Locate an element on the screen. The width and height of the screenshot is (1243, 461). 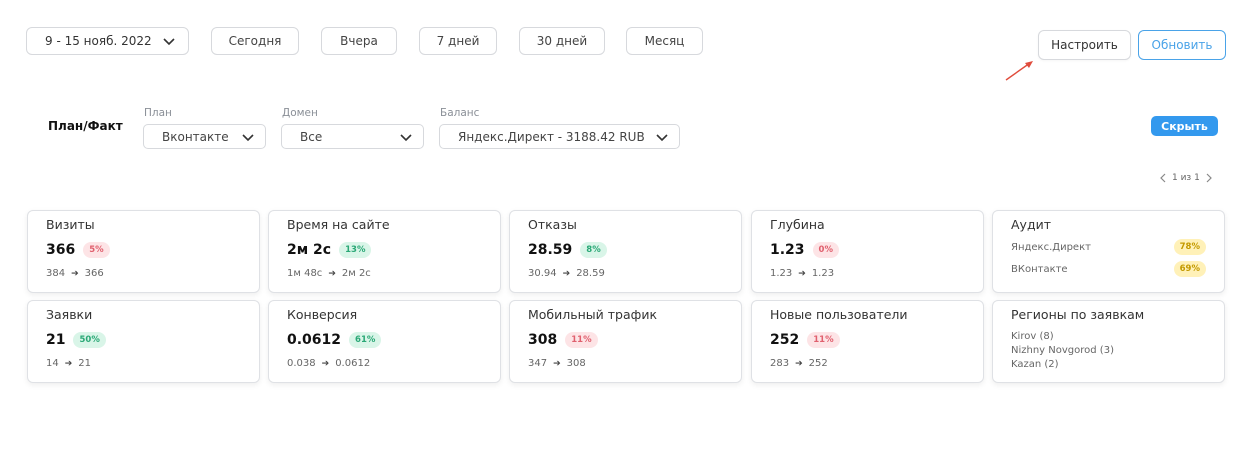
metric-title: Новые пользователи is located at coordinates (839, 314).